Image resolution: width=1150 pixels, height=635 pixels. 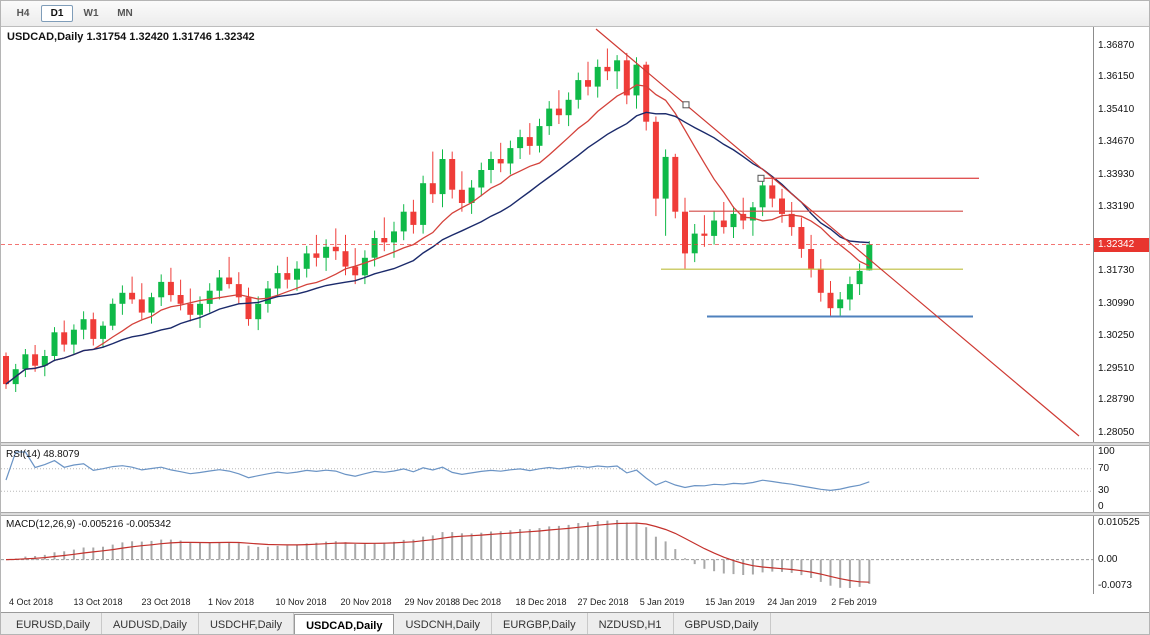 I want to click on macd-axis-label: -0.0073, so click(x=1115, y=585).